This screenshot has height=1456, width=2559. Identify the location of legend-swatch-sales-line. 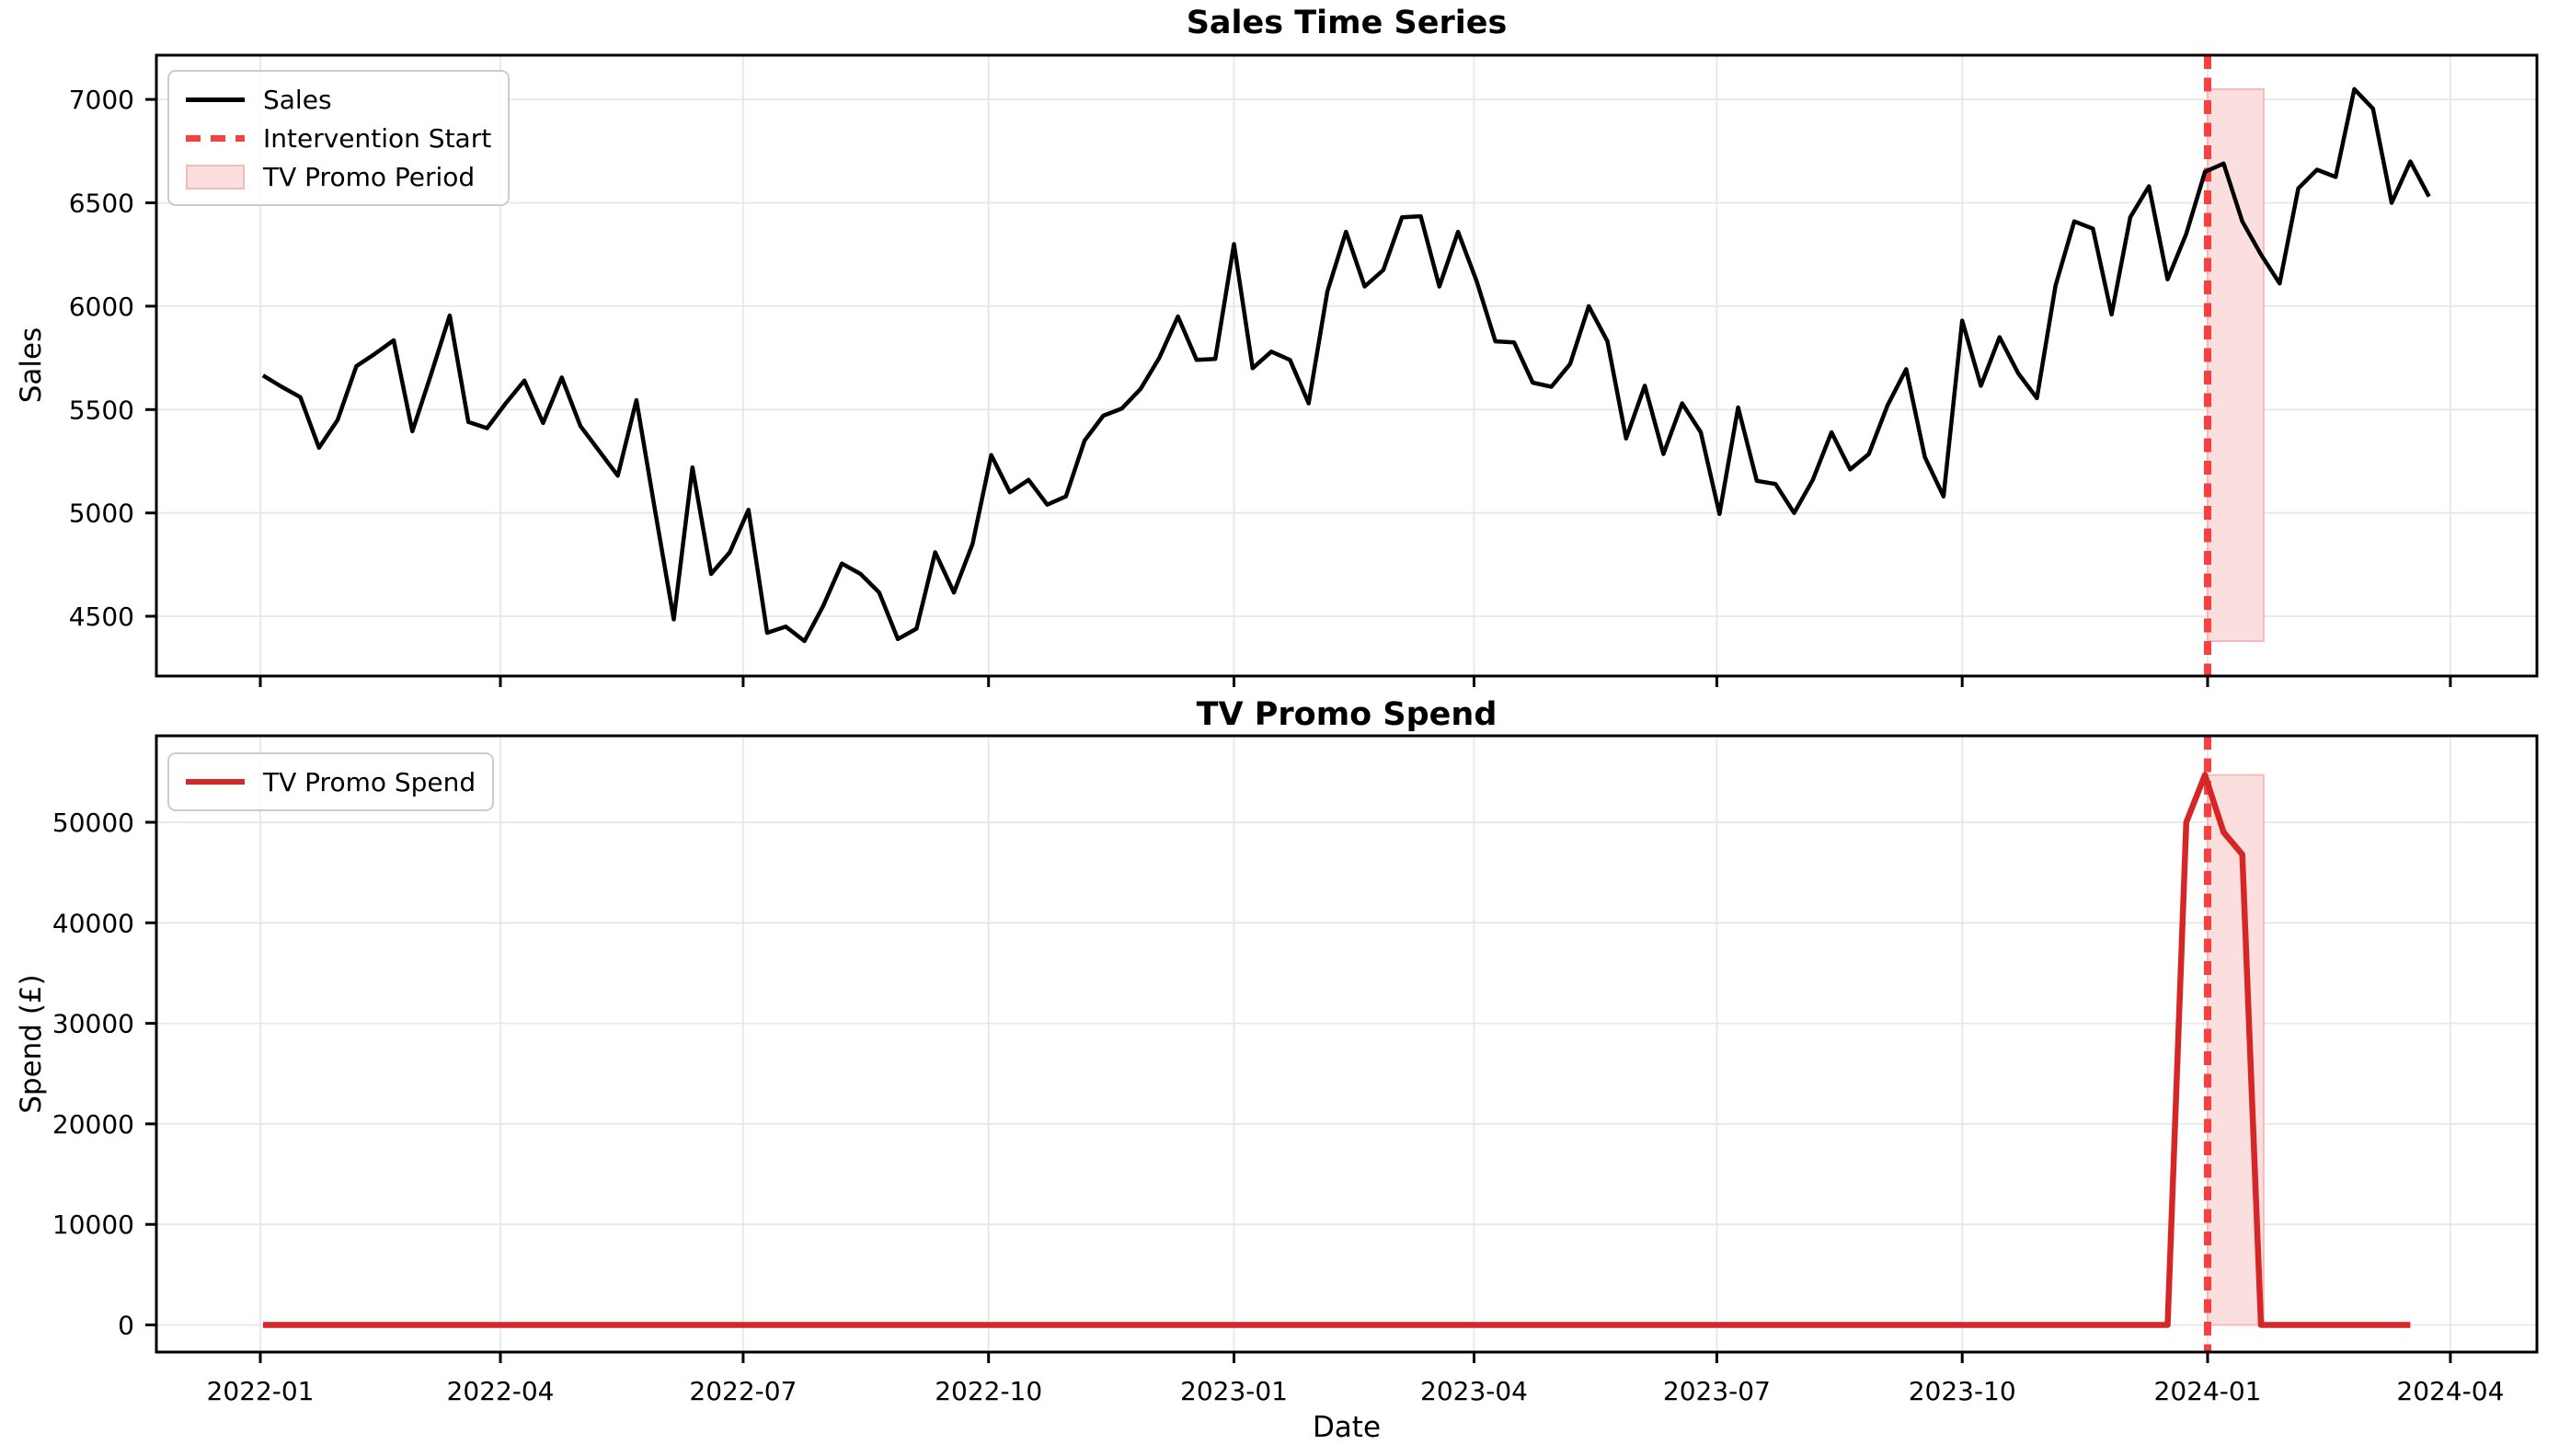
(215, 99).